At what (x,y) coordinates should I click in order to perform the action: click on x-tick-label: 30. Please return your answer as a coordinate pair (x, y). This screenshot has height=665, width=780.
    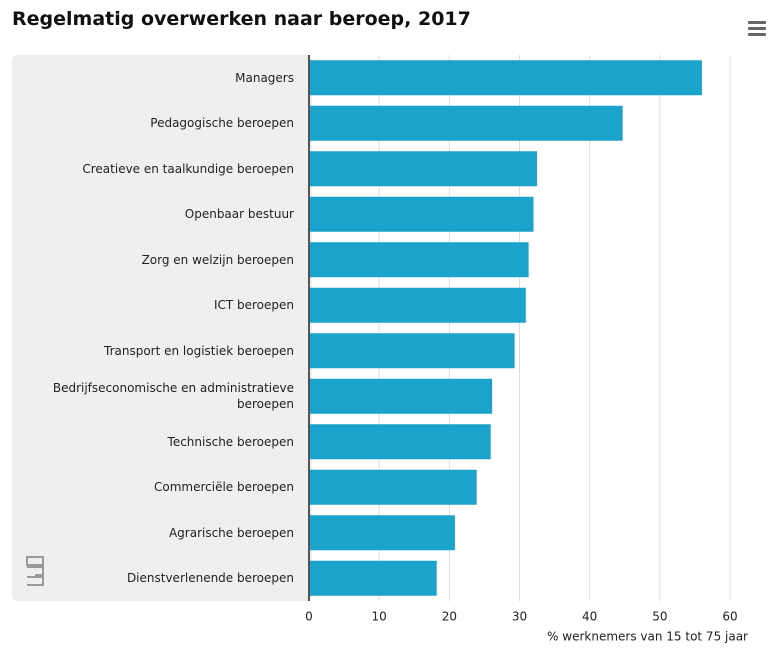
    Looking at the image, I should click on (519, 617).